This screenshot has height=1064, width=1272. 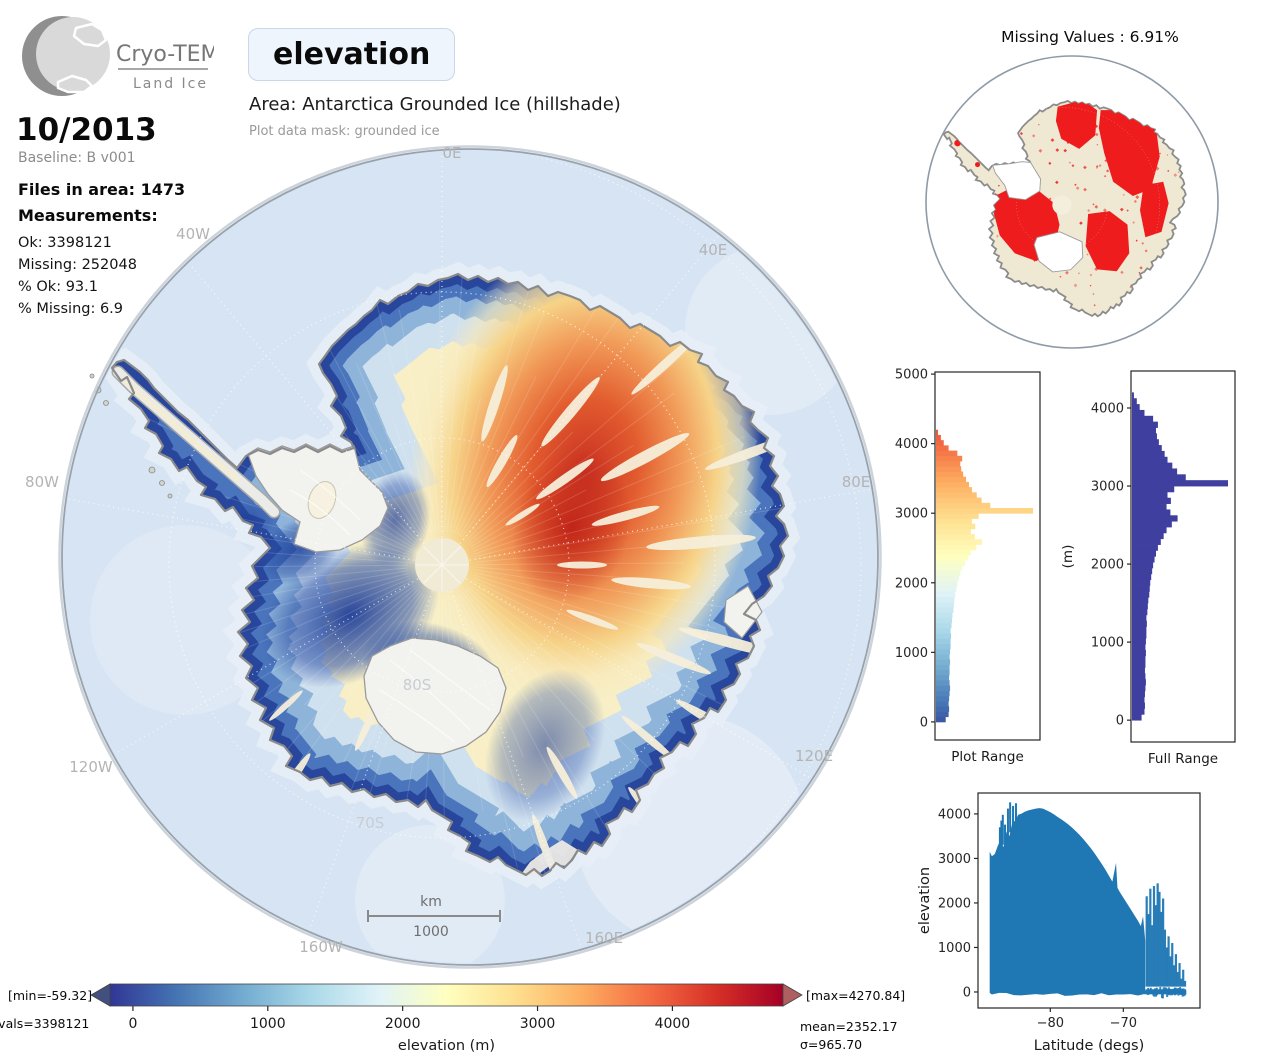 I want to click on measurements-heading: Measurements:, so click(x=88, y=215).